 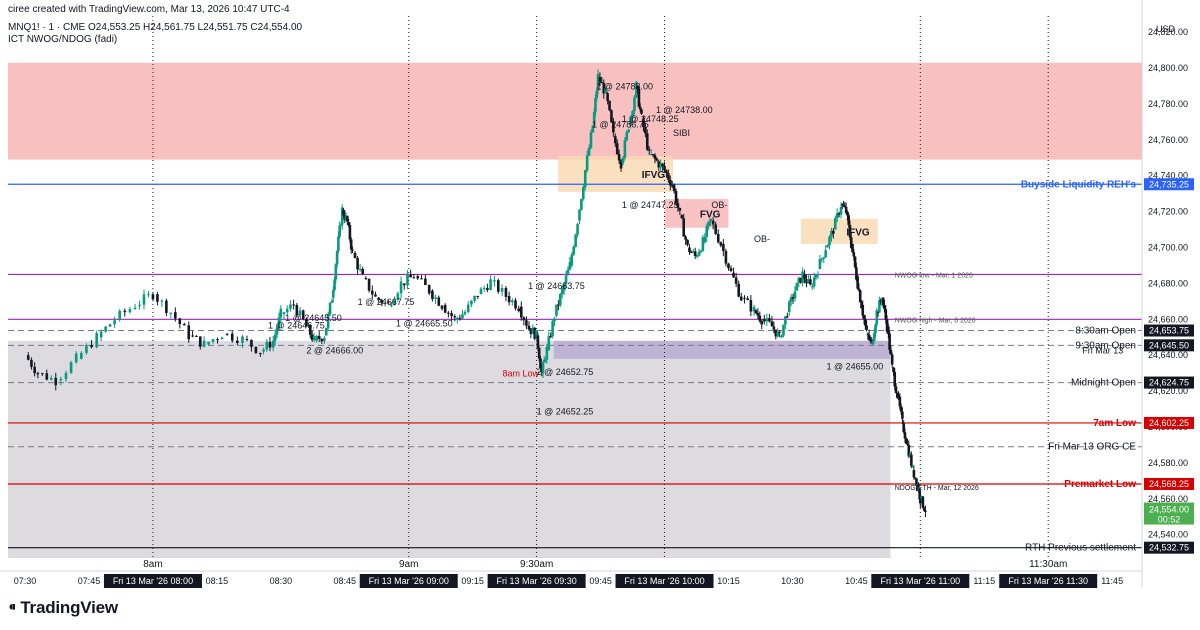 What do you see at coordinates (296, 325) in the screenshot?
I see `trade-label: 1 @ 24646.75` at bounding box center [296, 325].